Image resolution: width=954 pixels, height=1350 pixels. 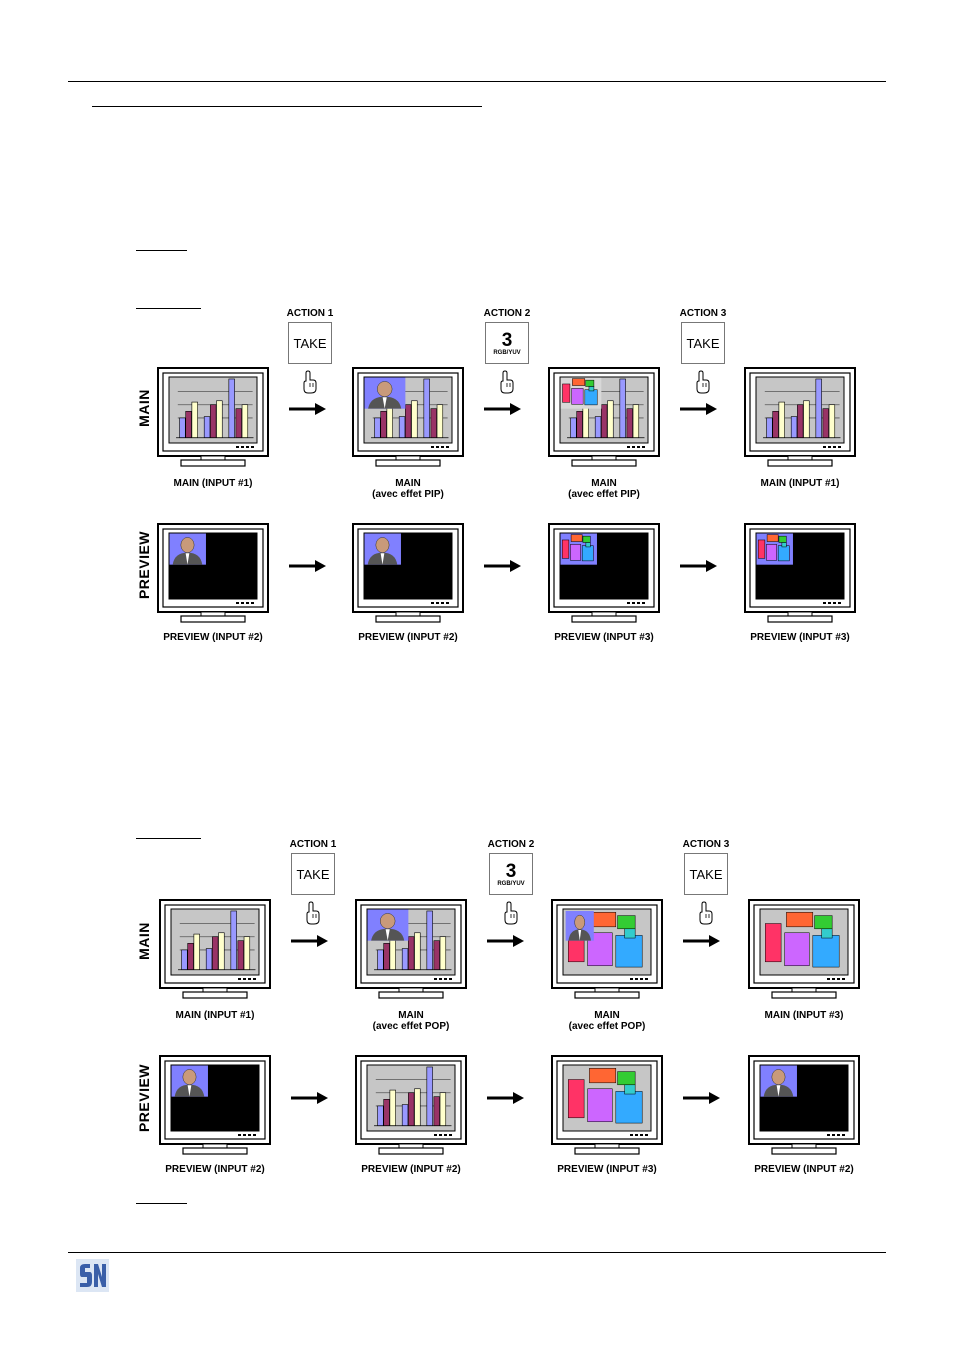 I want to click on header-rule, so click(x=477, y=81).